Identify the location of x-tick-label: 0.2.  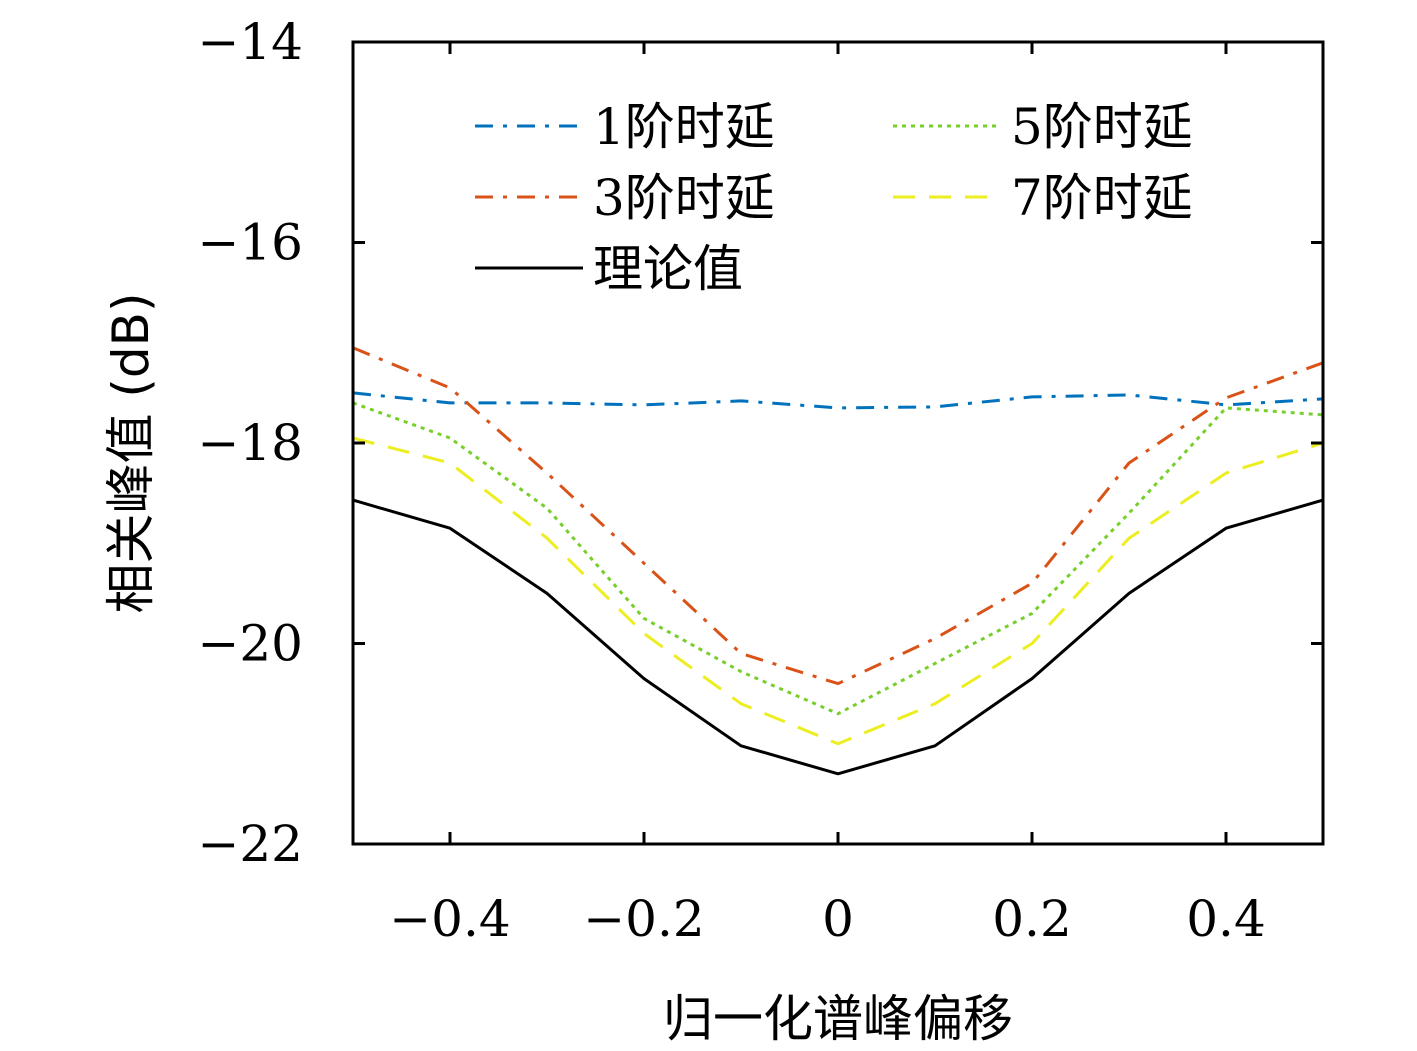
(1032, 919).